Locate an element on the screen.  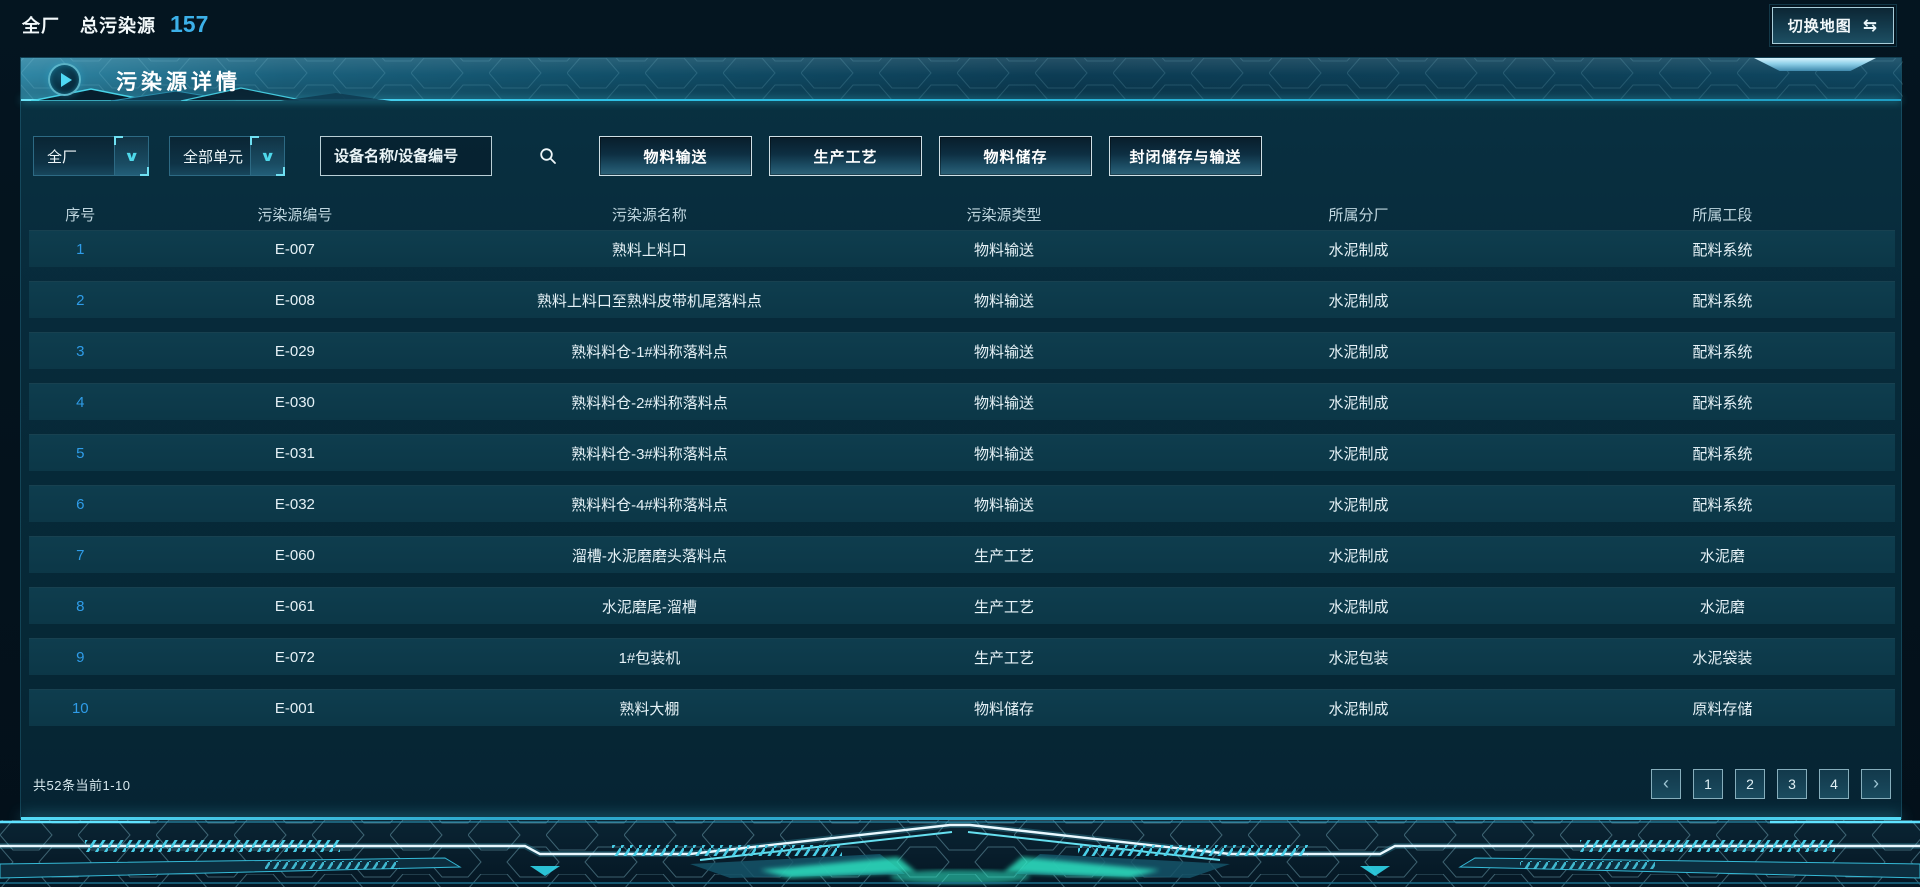
row-index-cell: 2 is located at coordinates (80, 300).